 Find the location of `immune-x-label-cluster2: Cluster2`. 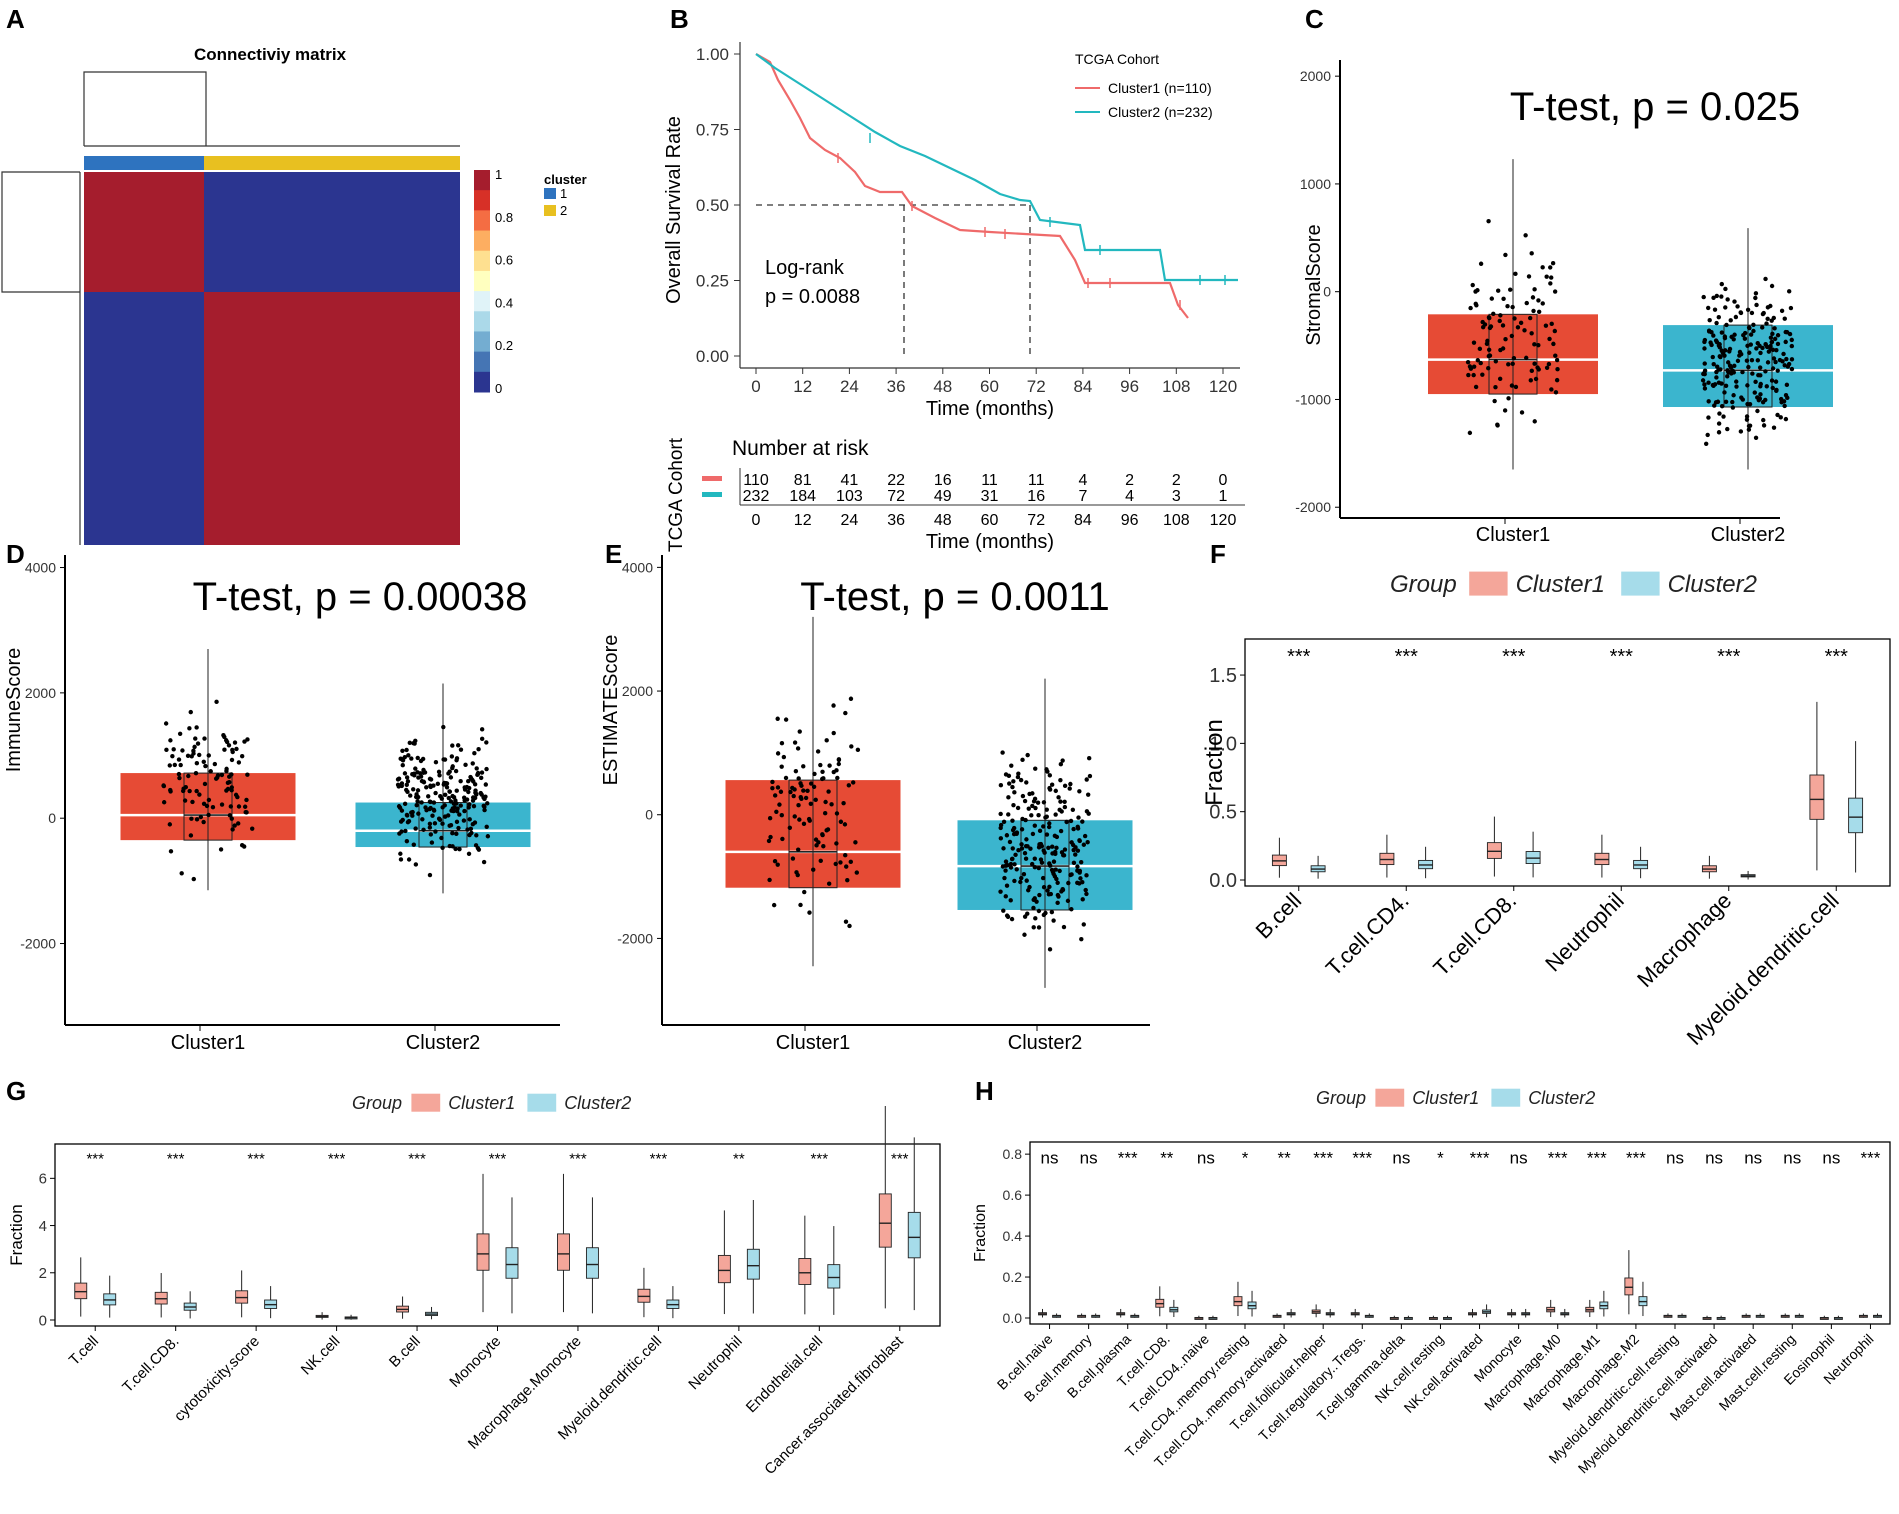

immune-x-label-cluster2: Cluster2 is located at coordinates (443, 1043).